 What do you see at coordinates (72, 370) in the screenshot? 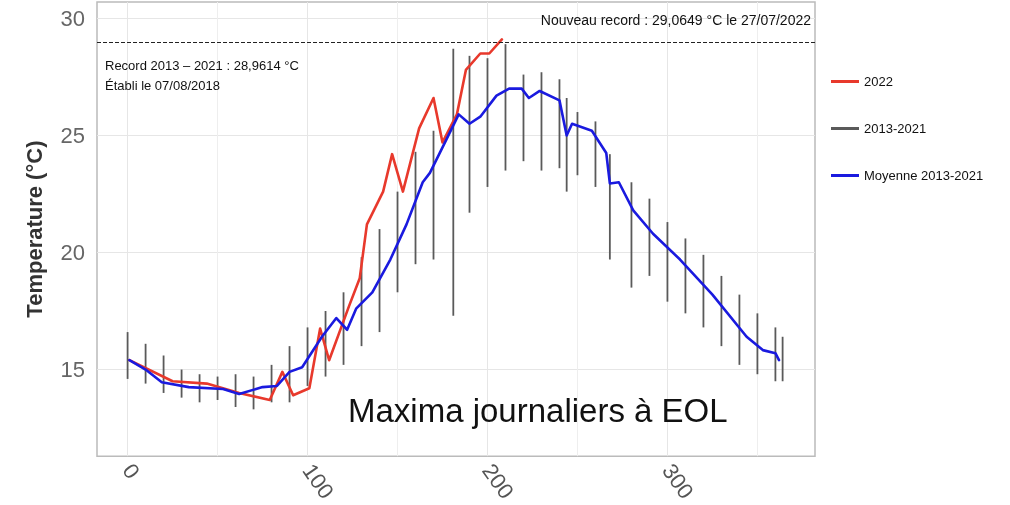
I see `y-tick-label: 15` at bounding box center [72, 370].